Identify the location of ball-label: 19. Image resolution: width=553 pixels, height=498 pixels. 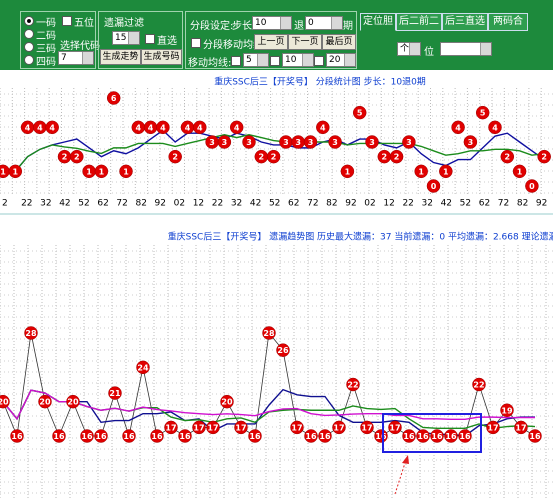
(507, 410).